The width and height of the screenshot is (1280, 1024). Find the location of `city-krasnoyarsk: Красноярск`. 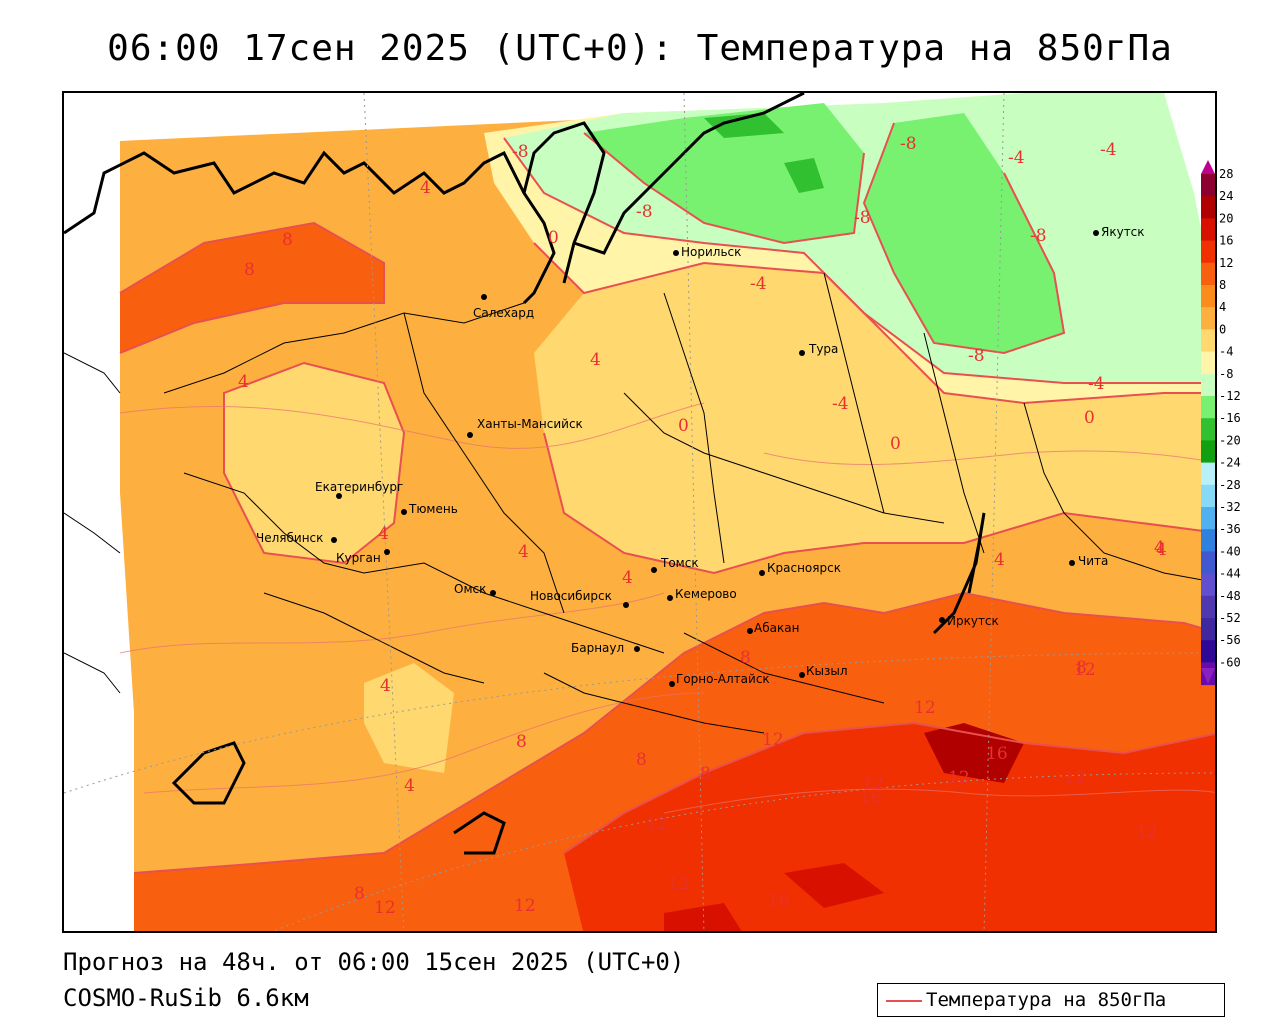

city-krasnoyarsk: Красноярск is located at coordinates (800, 568).